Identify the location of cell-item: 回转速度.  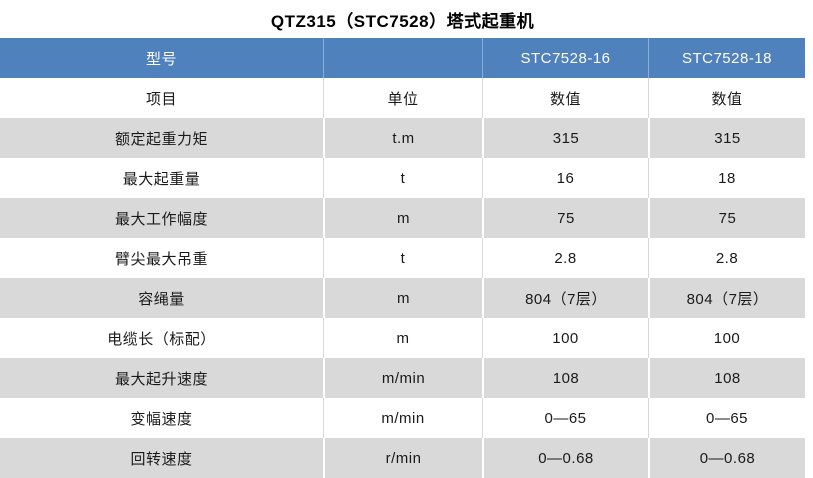
(161, 459).